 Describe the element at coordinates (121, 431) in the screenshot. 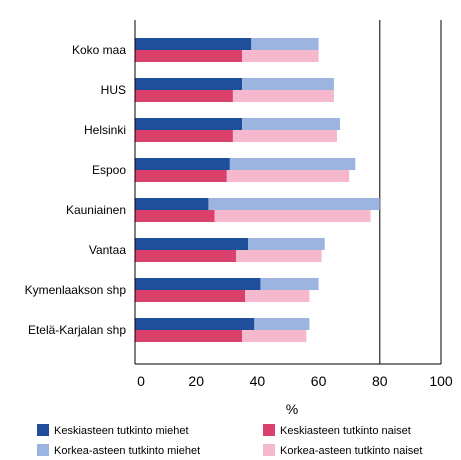

I see `legend-label: Keskiasteen tutkinto miehet` at that location.